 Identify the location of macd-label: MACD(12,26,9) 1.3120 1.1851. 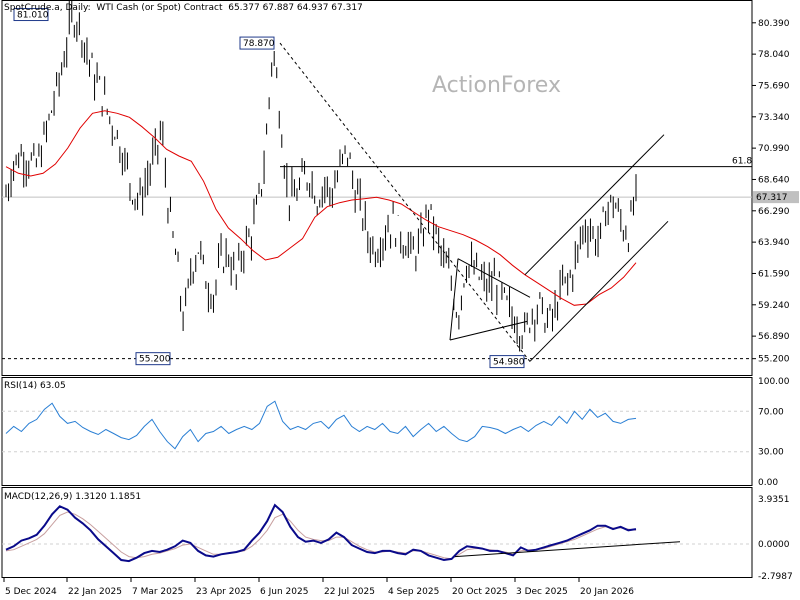
(73, 497).